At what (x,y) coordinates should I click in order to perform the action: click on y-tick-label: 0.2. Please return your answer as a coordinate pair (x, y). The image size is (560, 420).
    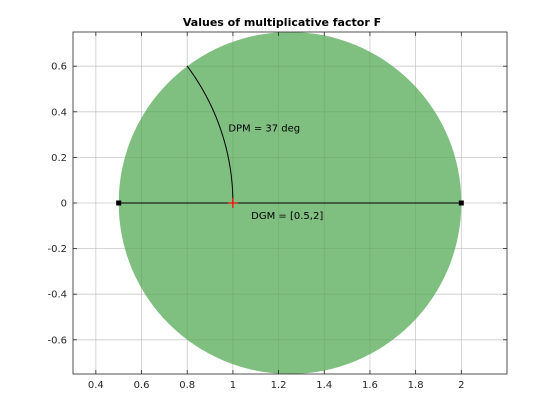
    Looking at the image, I should click on (59, 158).